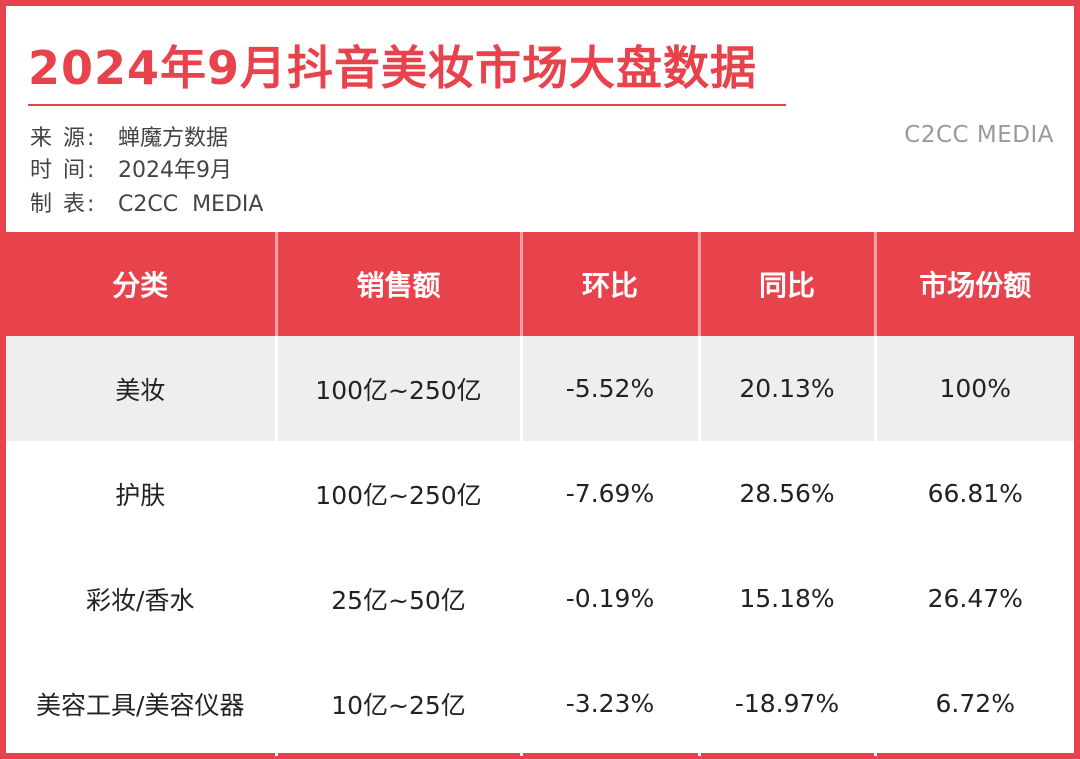 The image size is (1080, 759). Describe the element at coordinates (141, 388) in the screenshot. I see `cell-category: 美妆` at that location.